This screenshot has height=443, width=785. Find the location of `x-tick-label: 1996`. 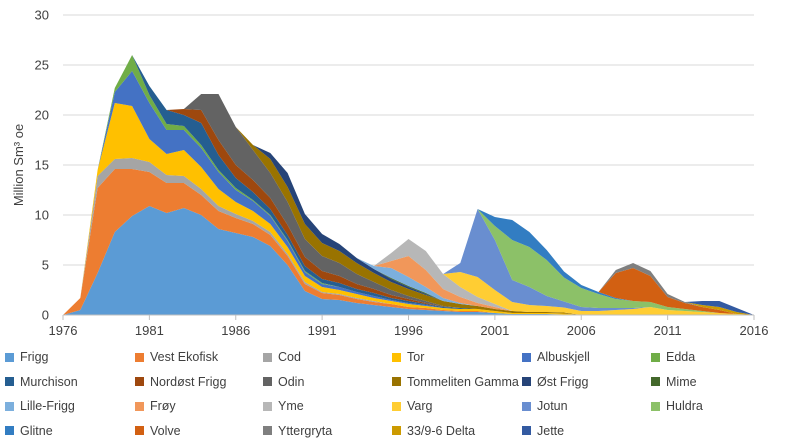

x-tick-label: 1996 is located at coordinates (408, 330).